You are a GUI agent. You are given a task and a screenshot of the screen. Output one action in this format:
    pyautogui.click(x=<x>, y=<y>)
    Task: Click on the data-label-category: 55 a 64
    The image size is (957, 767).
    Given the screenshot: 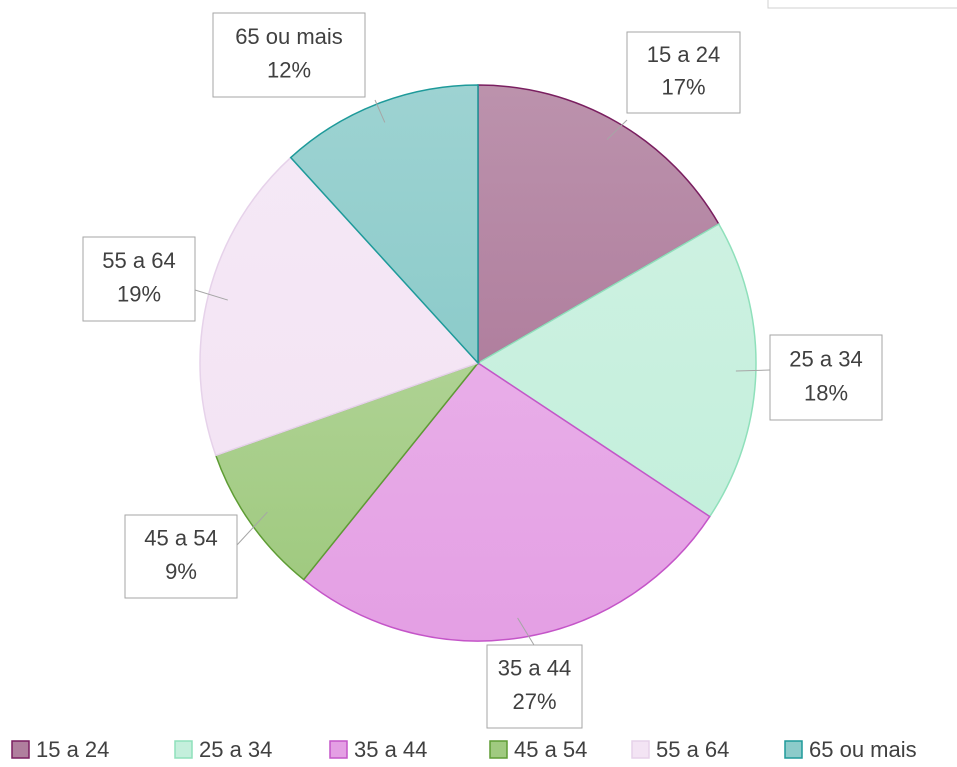 What is the action you would take?
    pyautogui.click(x=138, y=260)
    